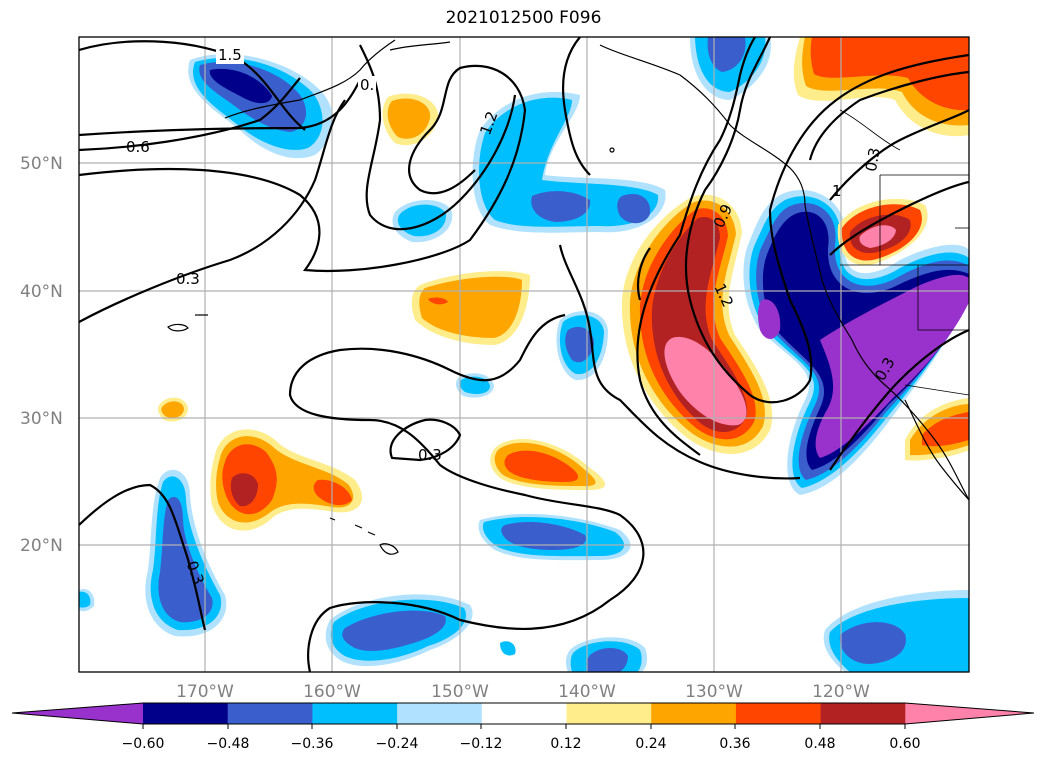 This screenshot has width=1047, height=763. Describe the element at coordinates (138, 147) in the screenshot. I see `contour-label-0-6: 0.6` at that location.